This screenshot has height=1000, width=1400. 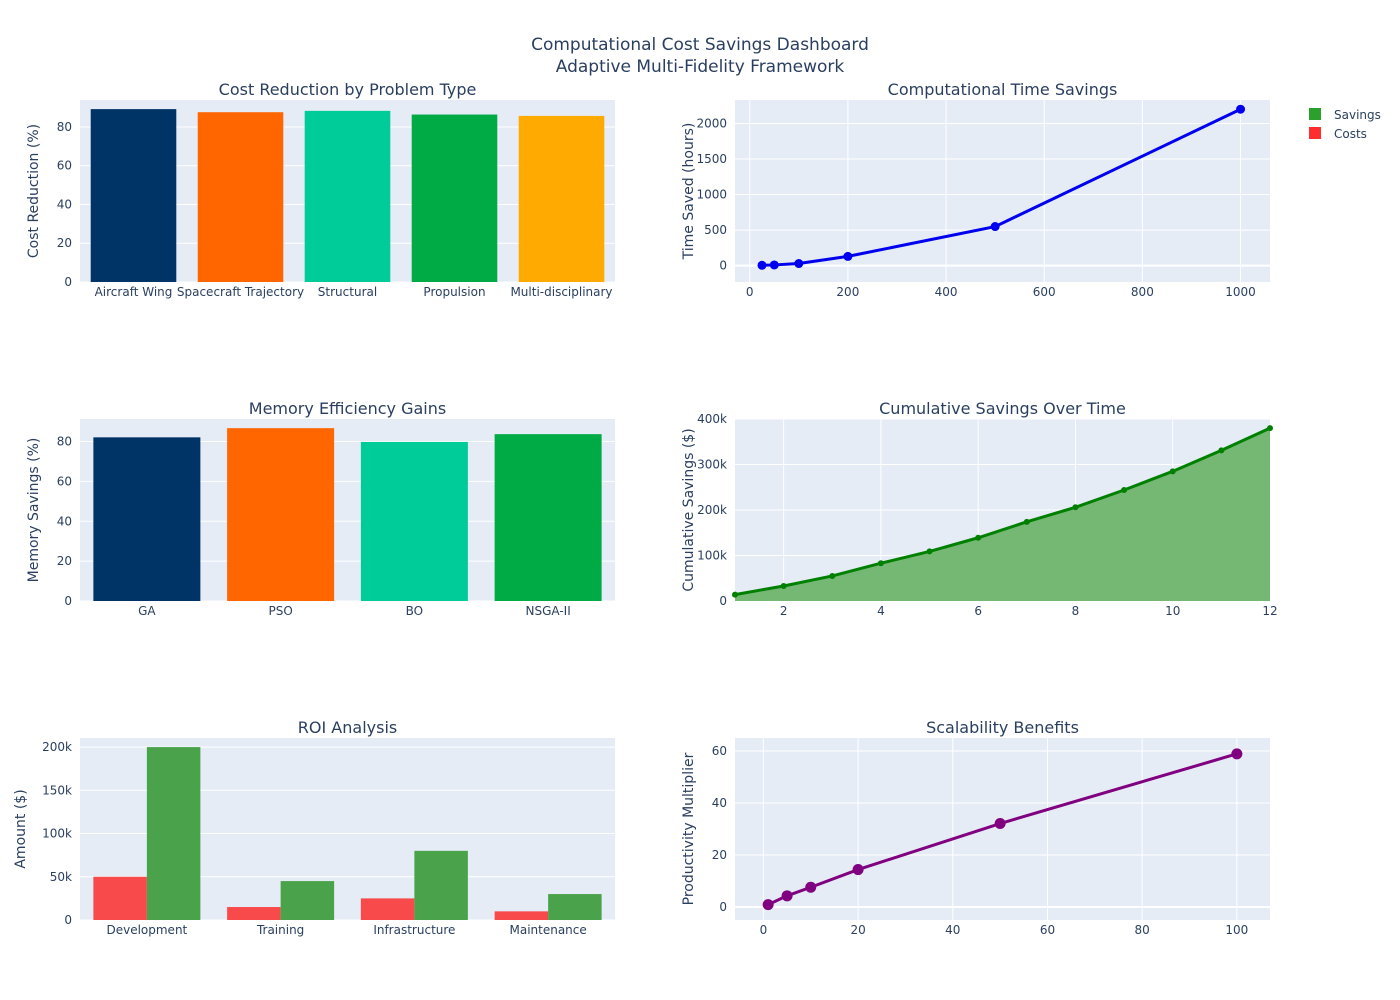 What do you see at coordinates (712, 419) in the screenshot?
I see `y-tick-label: 400k` at bounding box center [712, 419].